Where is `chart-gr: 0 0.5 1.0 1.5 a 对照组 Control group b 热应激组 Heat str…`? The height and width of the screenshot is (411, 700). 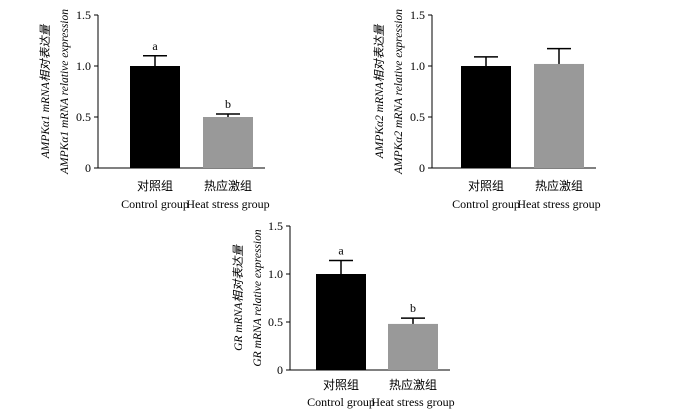
chart-gr: 0 0.5 1.0 1.5 a 对照组 Control group b 热应激组 Heat str… is located at coordinates (343, 314).